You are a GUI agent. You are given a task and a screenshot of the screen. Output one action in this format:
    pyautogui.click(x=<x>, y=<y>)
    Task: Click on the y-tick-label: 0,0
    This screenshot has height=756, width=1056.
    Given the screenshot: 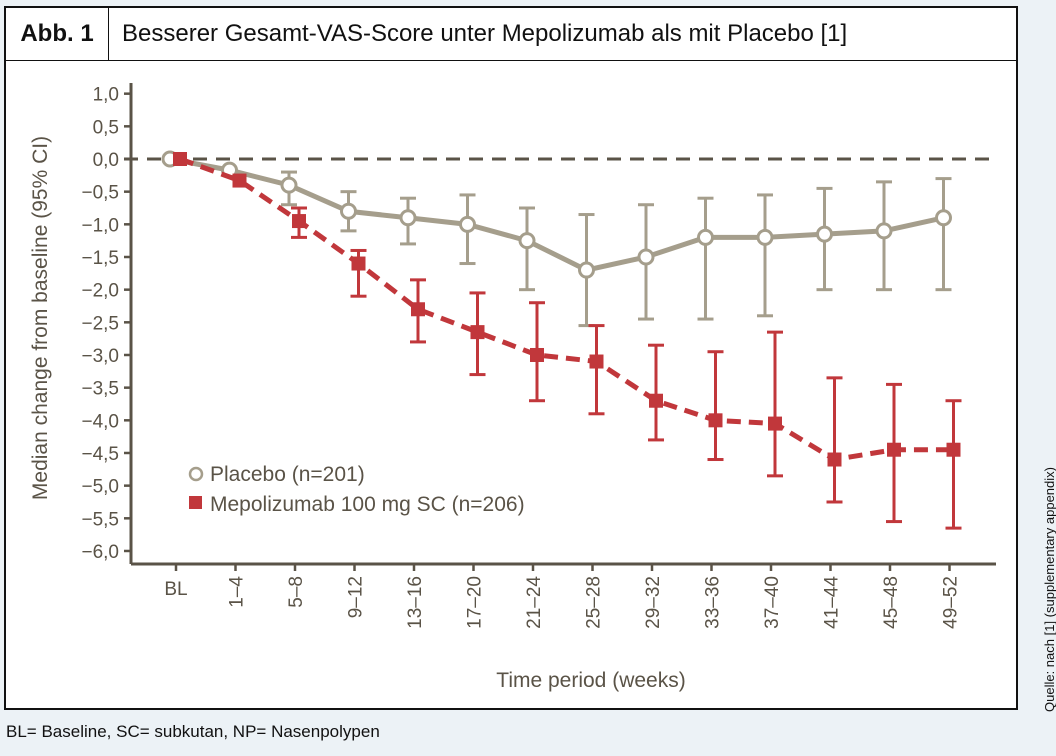 What is the action you would take?
    pyautogui.click(x=106, y=160)
    